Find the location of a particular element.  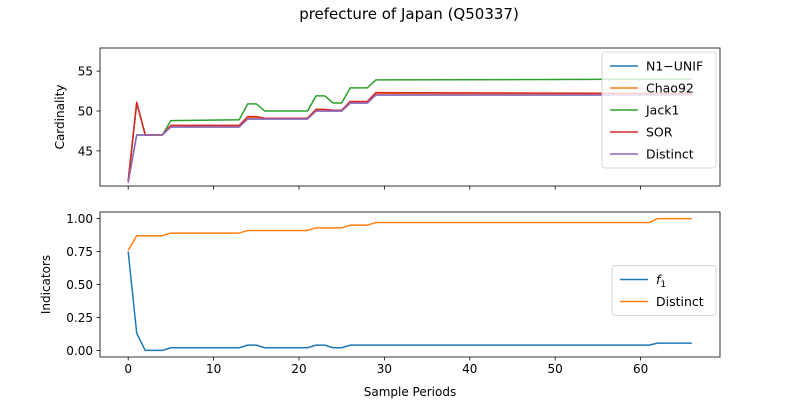

legend-label: Chao92 is located at coordinates (670, 88).